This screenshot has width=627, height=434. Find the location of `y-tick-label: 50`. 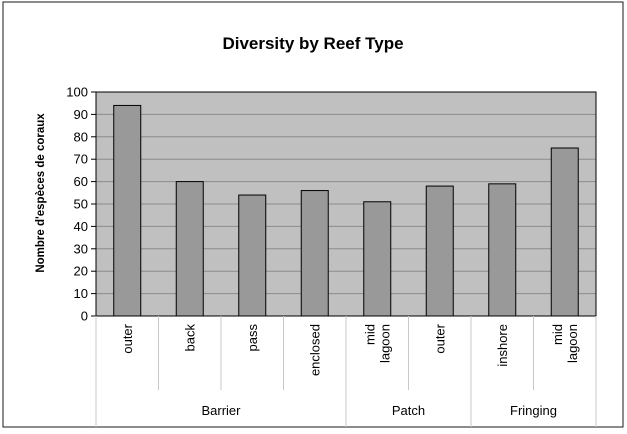

y-tick-label: 50 is located at coordinates (81, 204).